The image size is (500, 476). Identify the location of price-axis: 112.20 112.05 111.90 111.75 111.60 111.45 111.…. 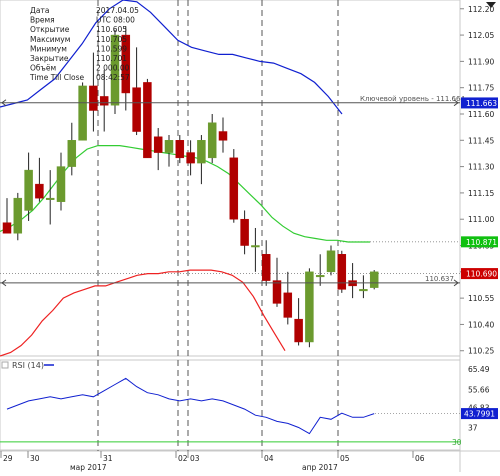
(479, 180).